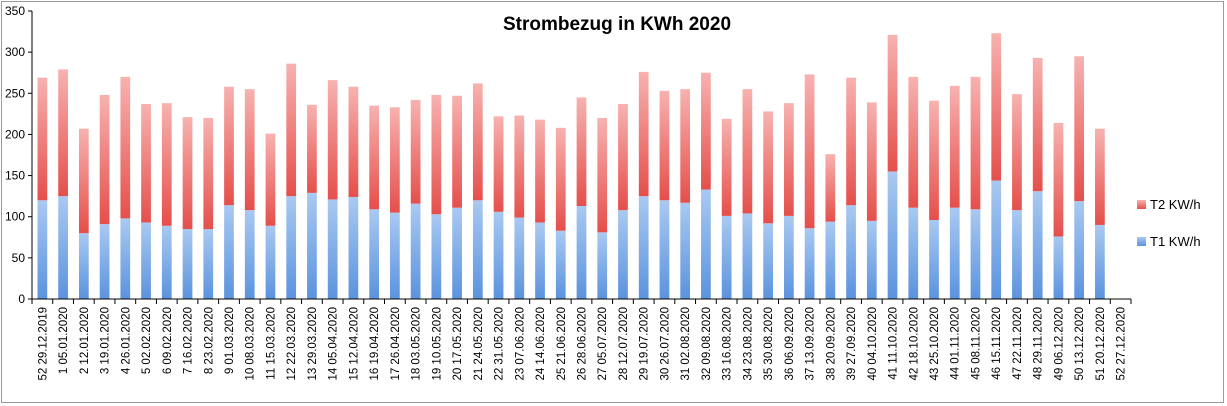 The image size is (1227, 406). Describe the element at coordinates (15, 176) in the screenshot. I see `y-tick-label: 150` at that location.